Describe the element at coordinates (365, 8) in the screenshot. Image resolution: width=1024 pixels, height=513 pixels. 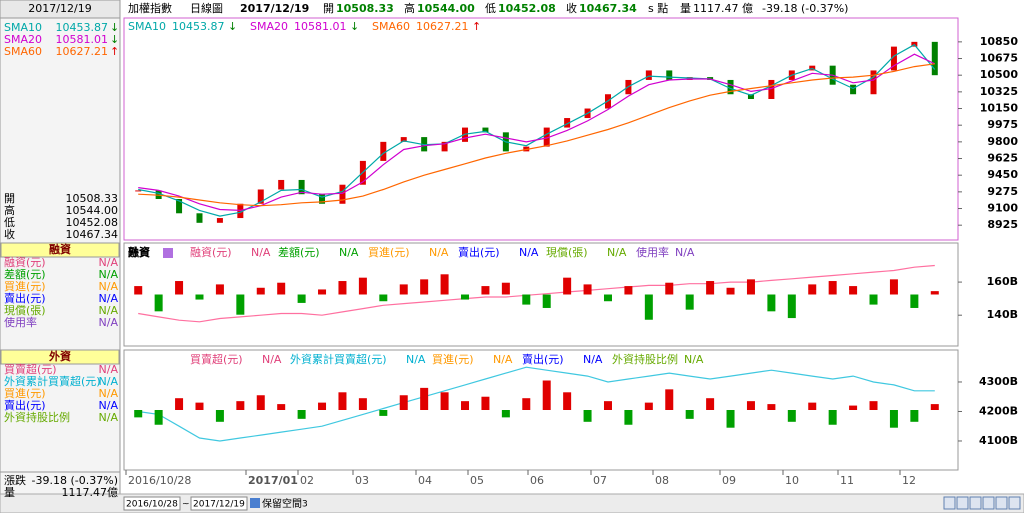
I see `header-open: 10508.33` at that location.